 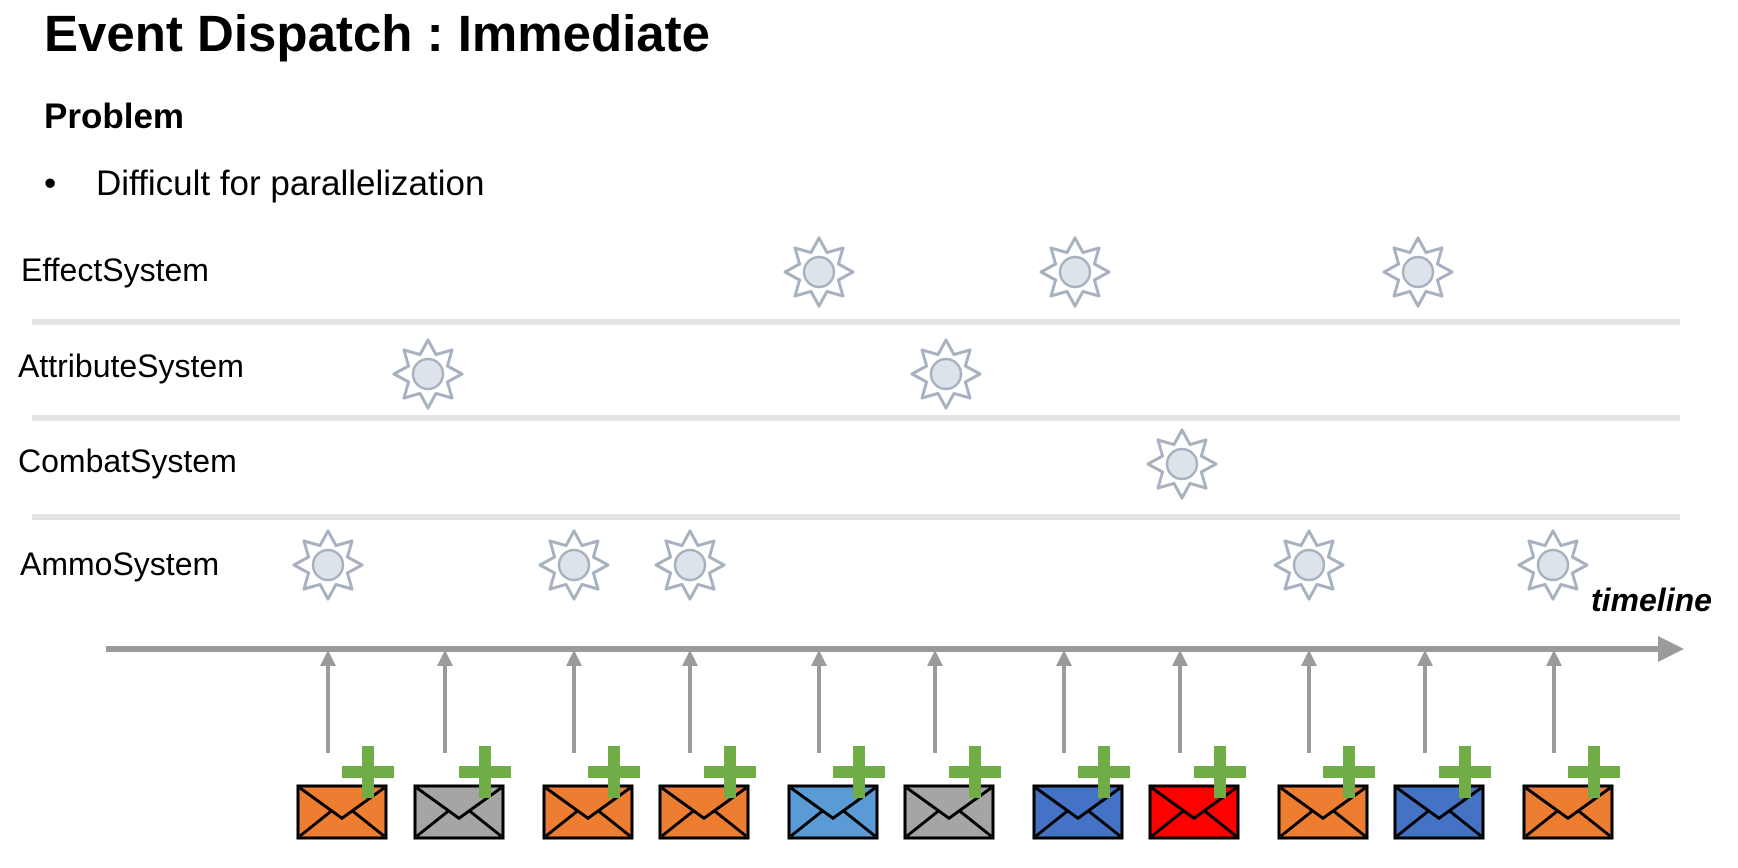 What do you see at coordinates (127, 461) in the screenshot?
I see `lane-label-combat-system: CombatSystem` at bounding box center [127, 461].